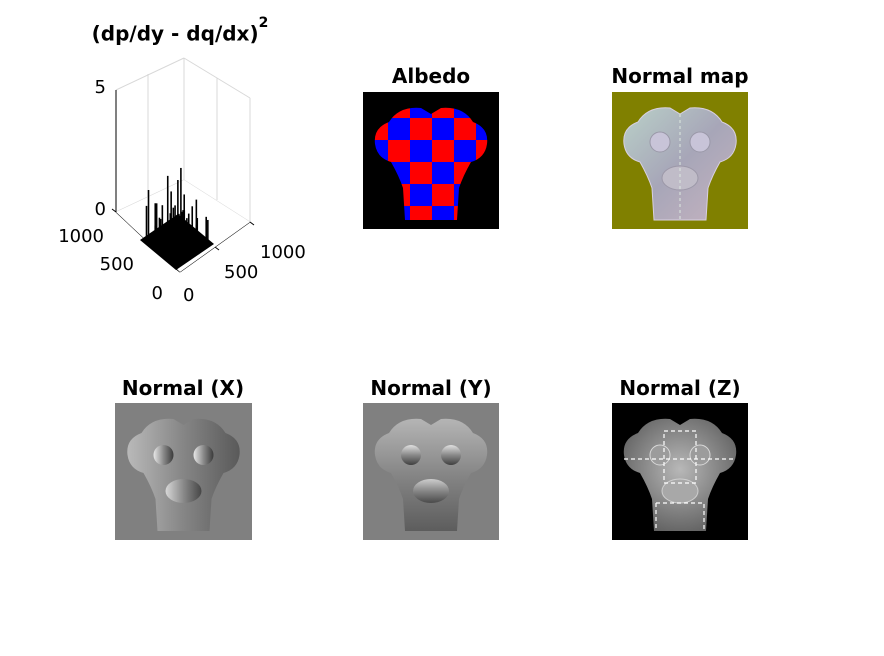  I want to click on normal-y-title: Normal (Y), so click(431, 388).